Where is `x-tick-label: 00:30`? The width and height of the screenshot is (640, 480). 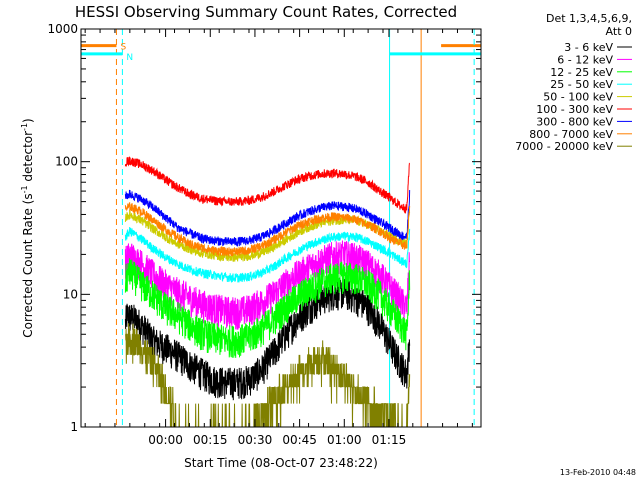 x-tick-label: 00:30 is located at coordinates (255, 440).